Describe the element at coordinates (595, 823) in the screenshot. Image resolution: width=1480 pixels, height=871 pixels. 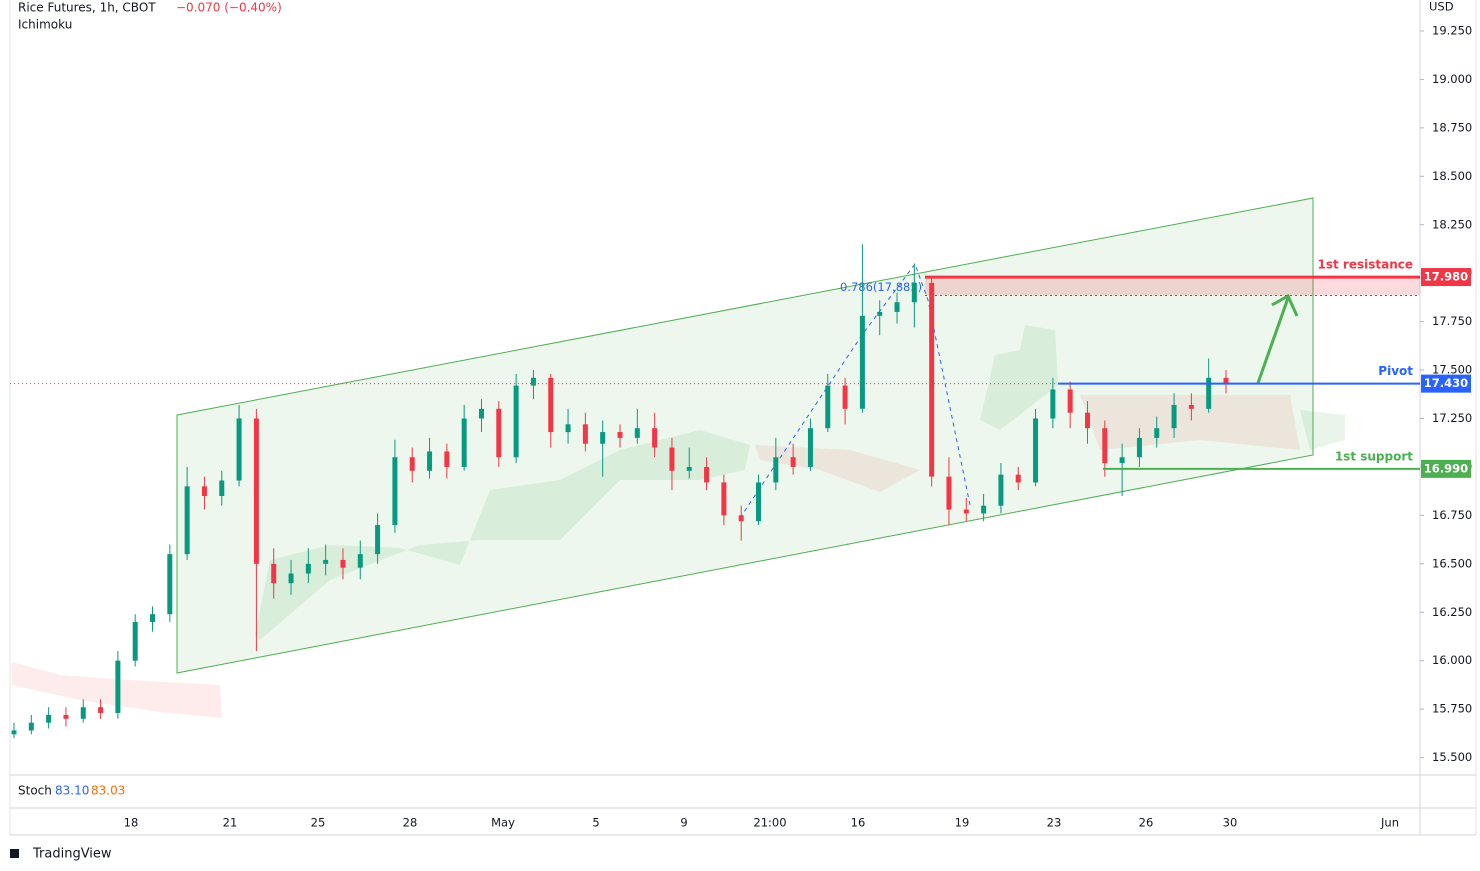
I see `x-tick-label: 5` at that location.